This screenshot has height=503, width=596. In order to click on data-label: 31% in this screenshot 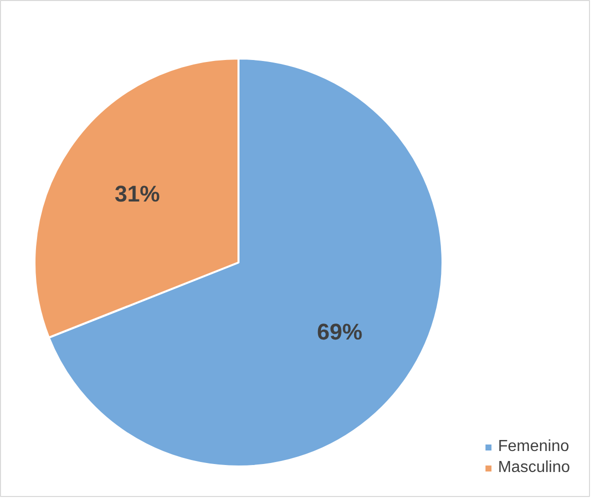, I will do `click(137, 193)`.